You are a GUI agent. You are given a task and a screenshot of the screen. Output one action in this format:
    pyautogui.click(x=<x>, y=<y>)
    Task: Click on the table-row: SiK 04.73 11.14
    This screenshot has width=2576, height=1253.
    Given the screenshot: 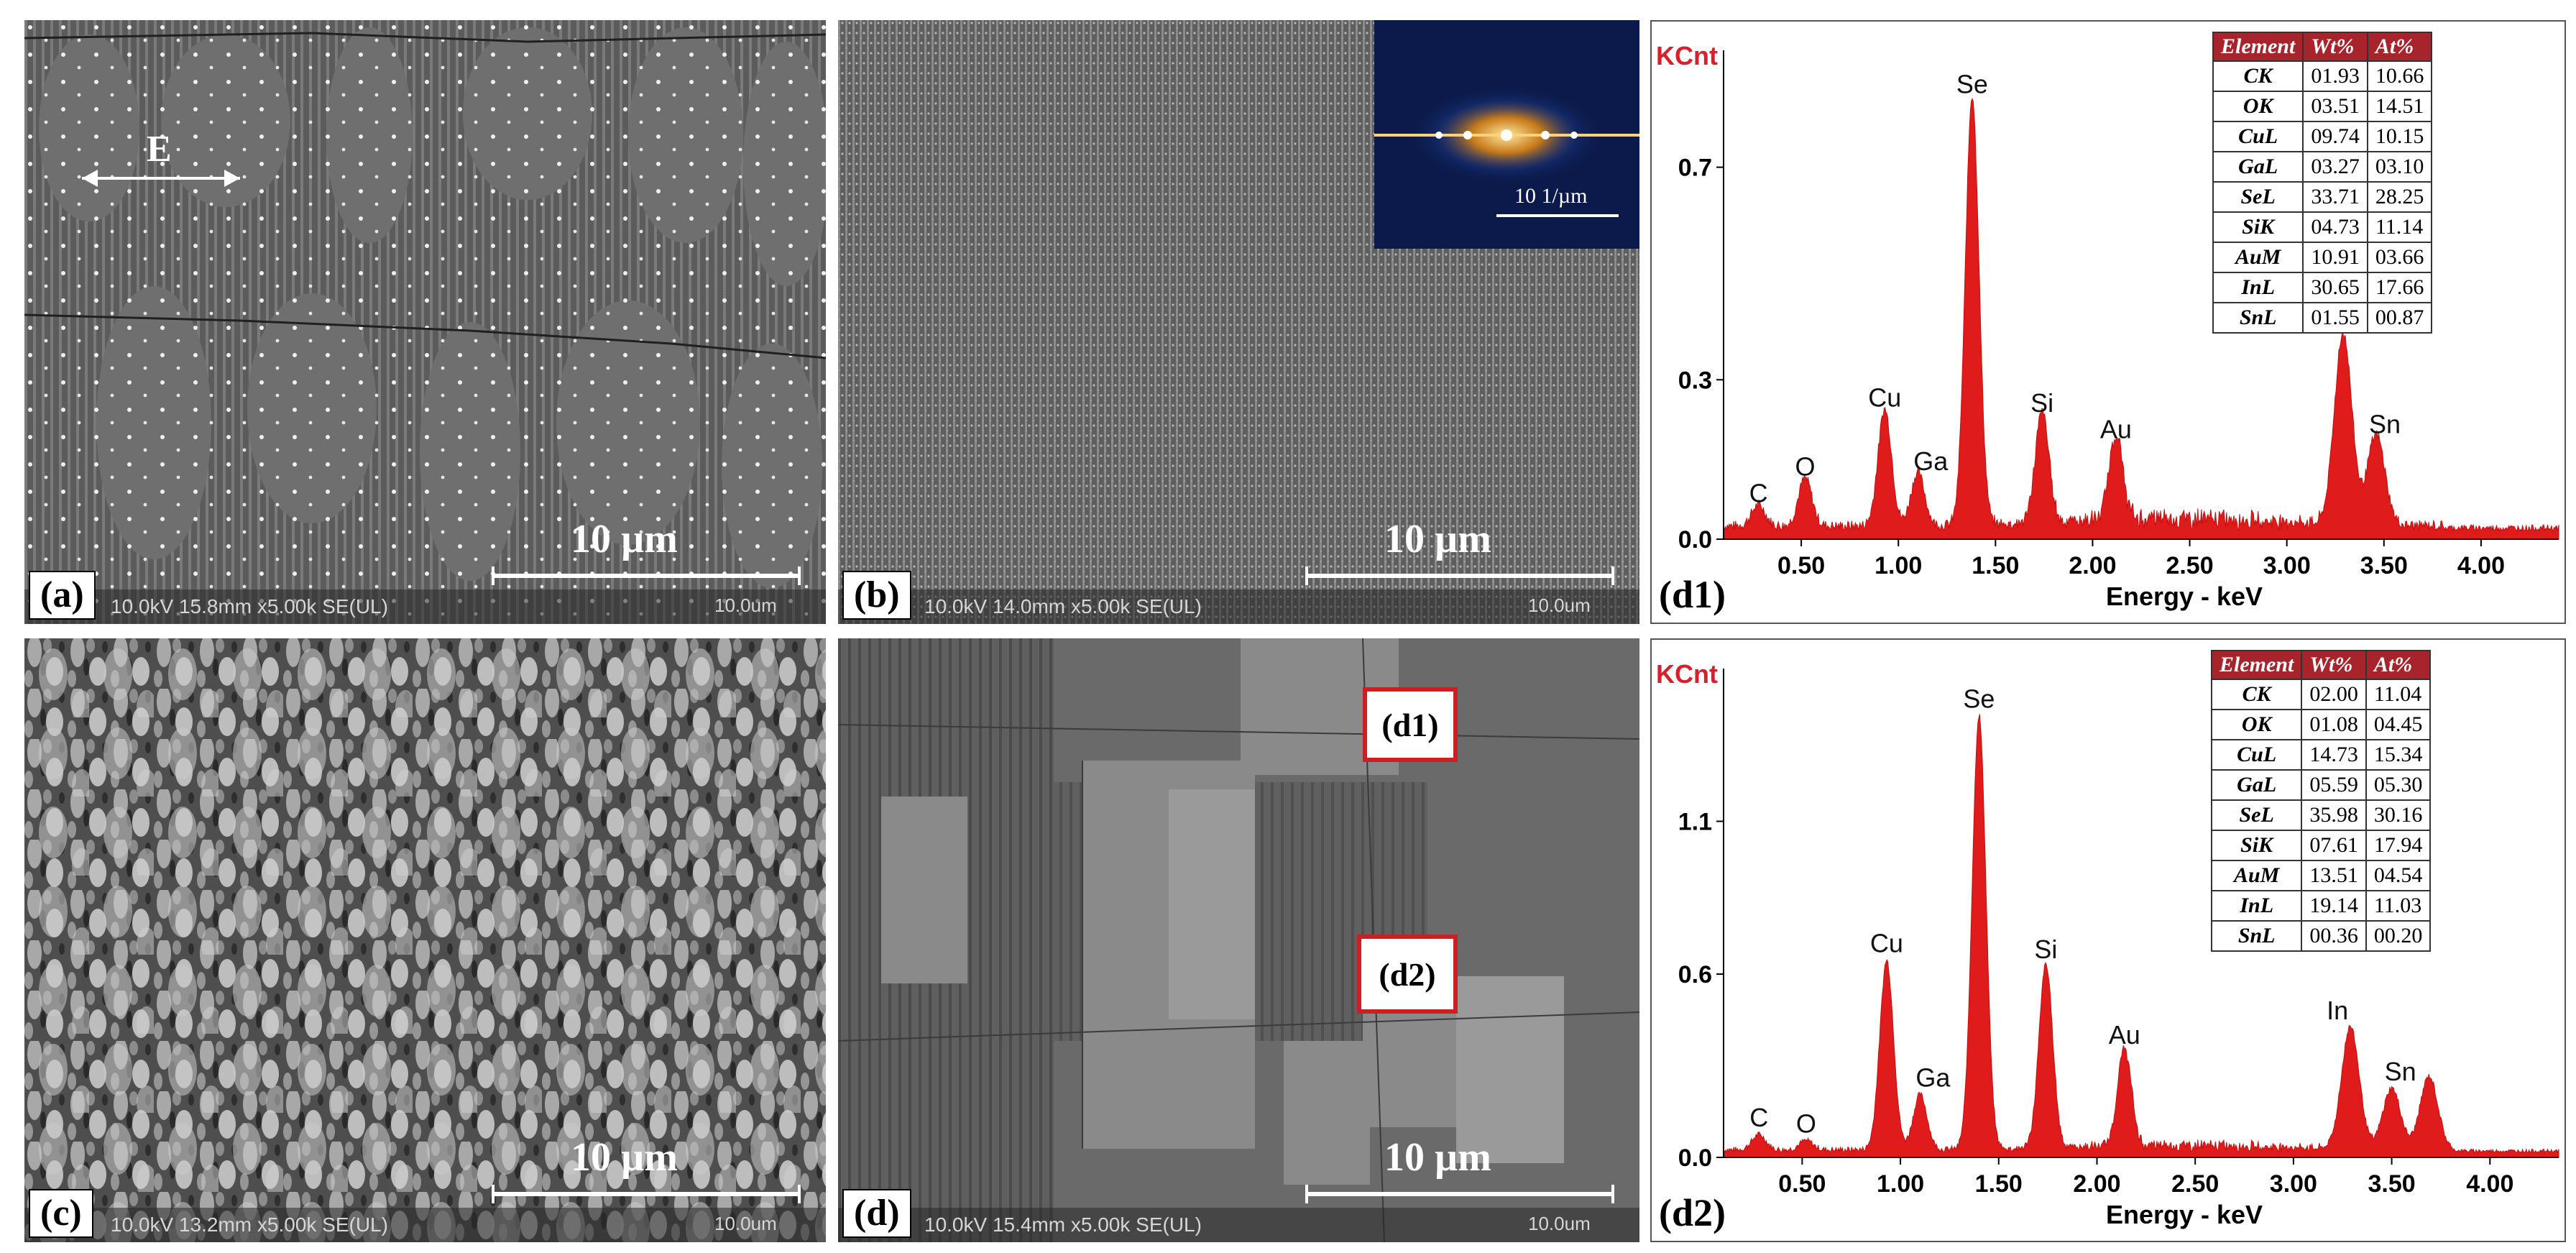 What is the action you would take?
    pyautogui.click(x=2322, y=227)
    